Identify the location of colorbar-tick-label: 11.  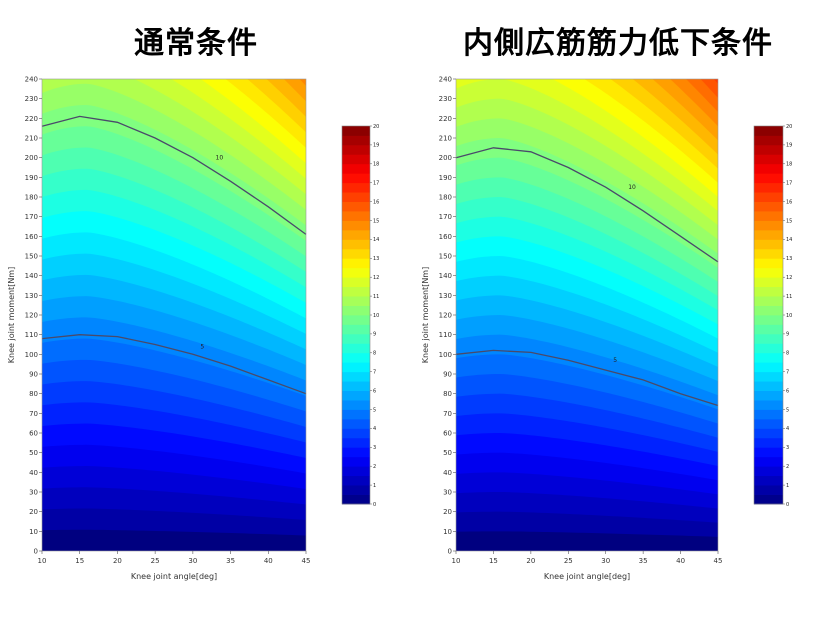
(376, 297).